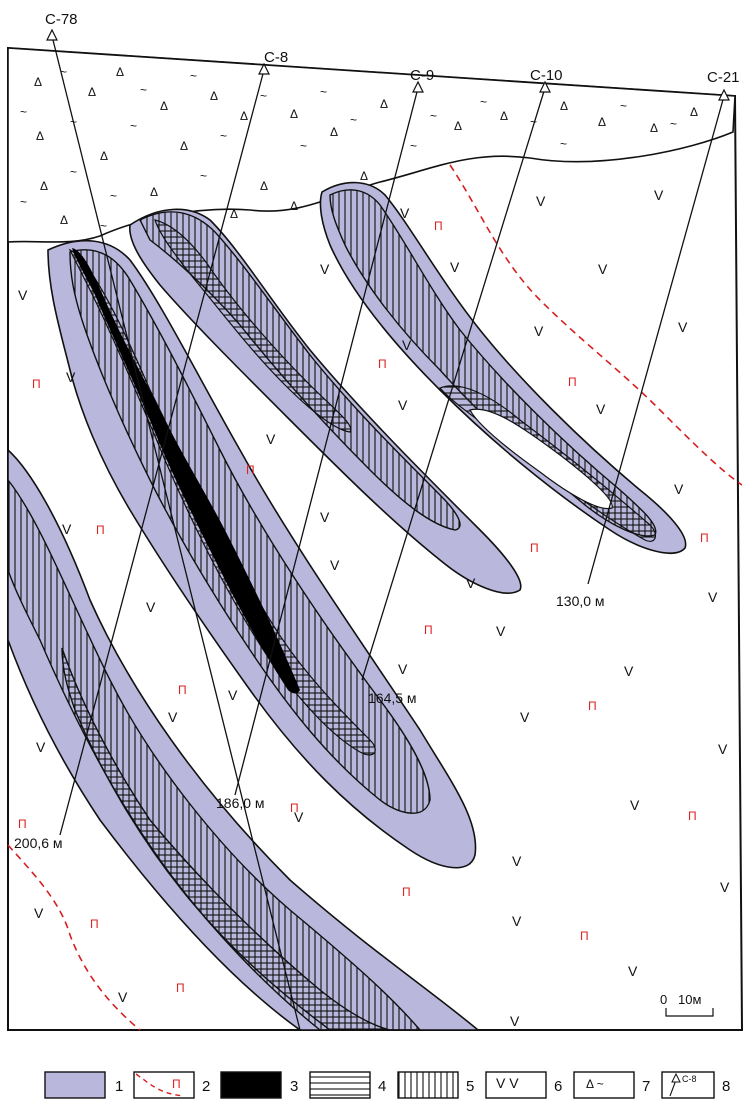 The width and height of the screenshot is (751, 1109). What do you see at coordinates (52, 34) in the screenshot?
I see `collar-icon-c78` at bounding box center [52, 34].